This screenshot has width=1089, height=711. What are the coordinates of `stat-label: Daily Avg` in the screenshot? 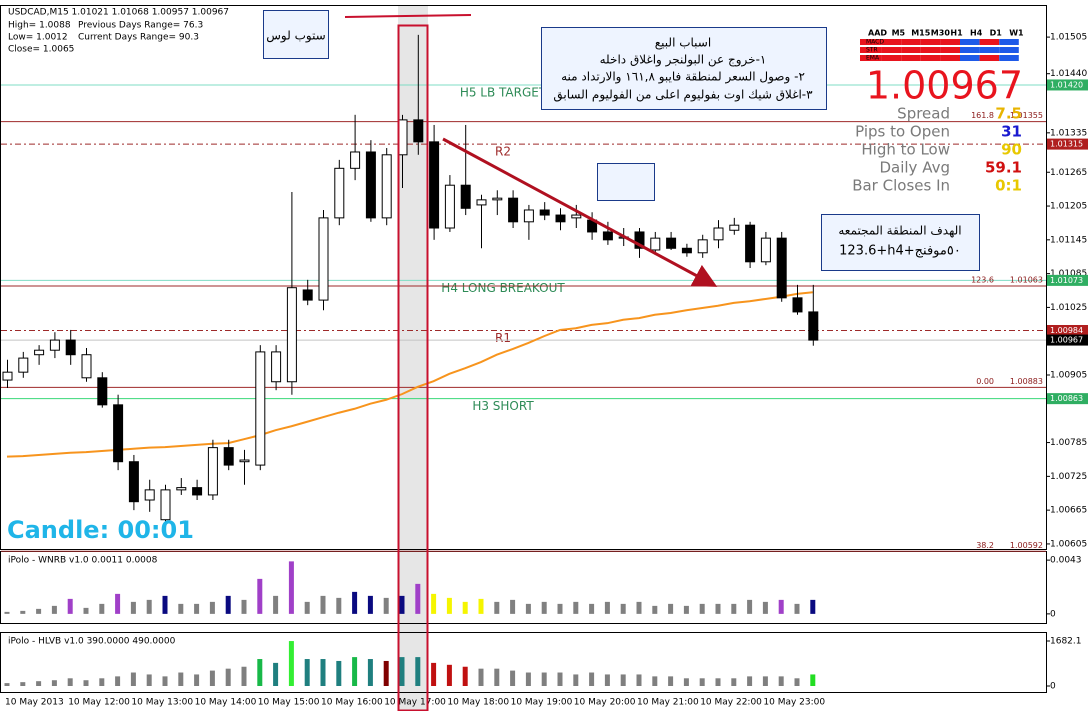 It's located at (914, 168).